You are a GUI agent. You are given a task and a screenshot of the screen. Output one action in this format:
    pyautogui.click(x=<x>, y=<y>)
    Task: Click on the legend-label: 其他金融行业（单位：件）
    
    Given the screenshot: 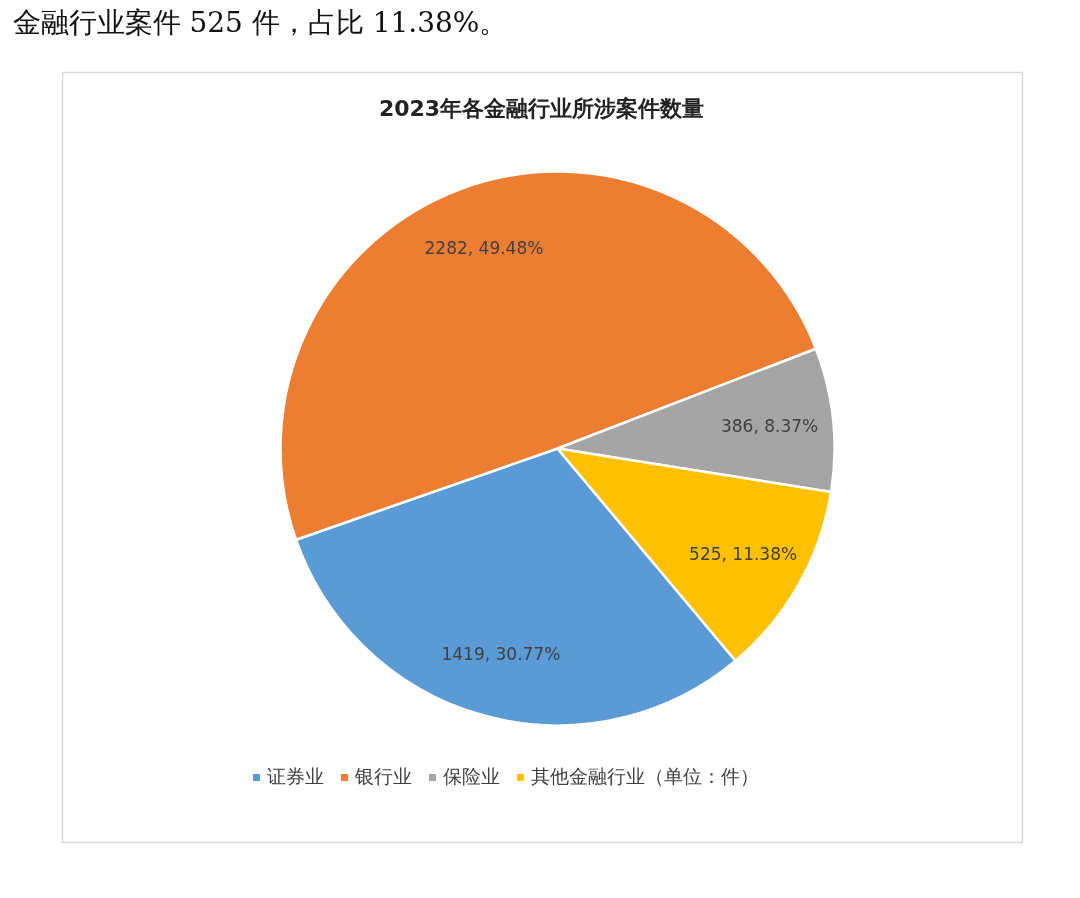 What is the action you would take?
    pyautogui.click(x=645, y=776)
    